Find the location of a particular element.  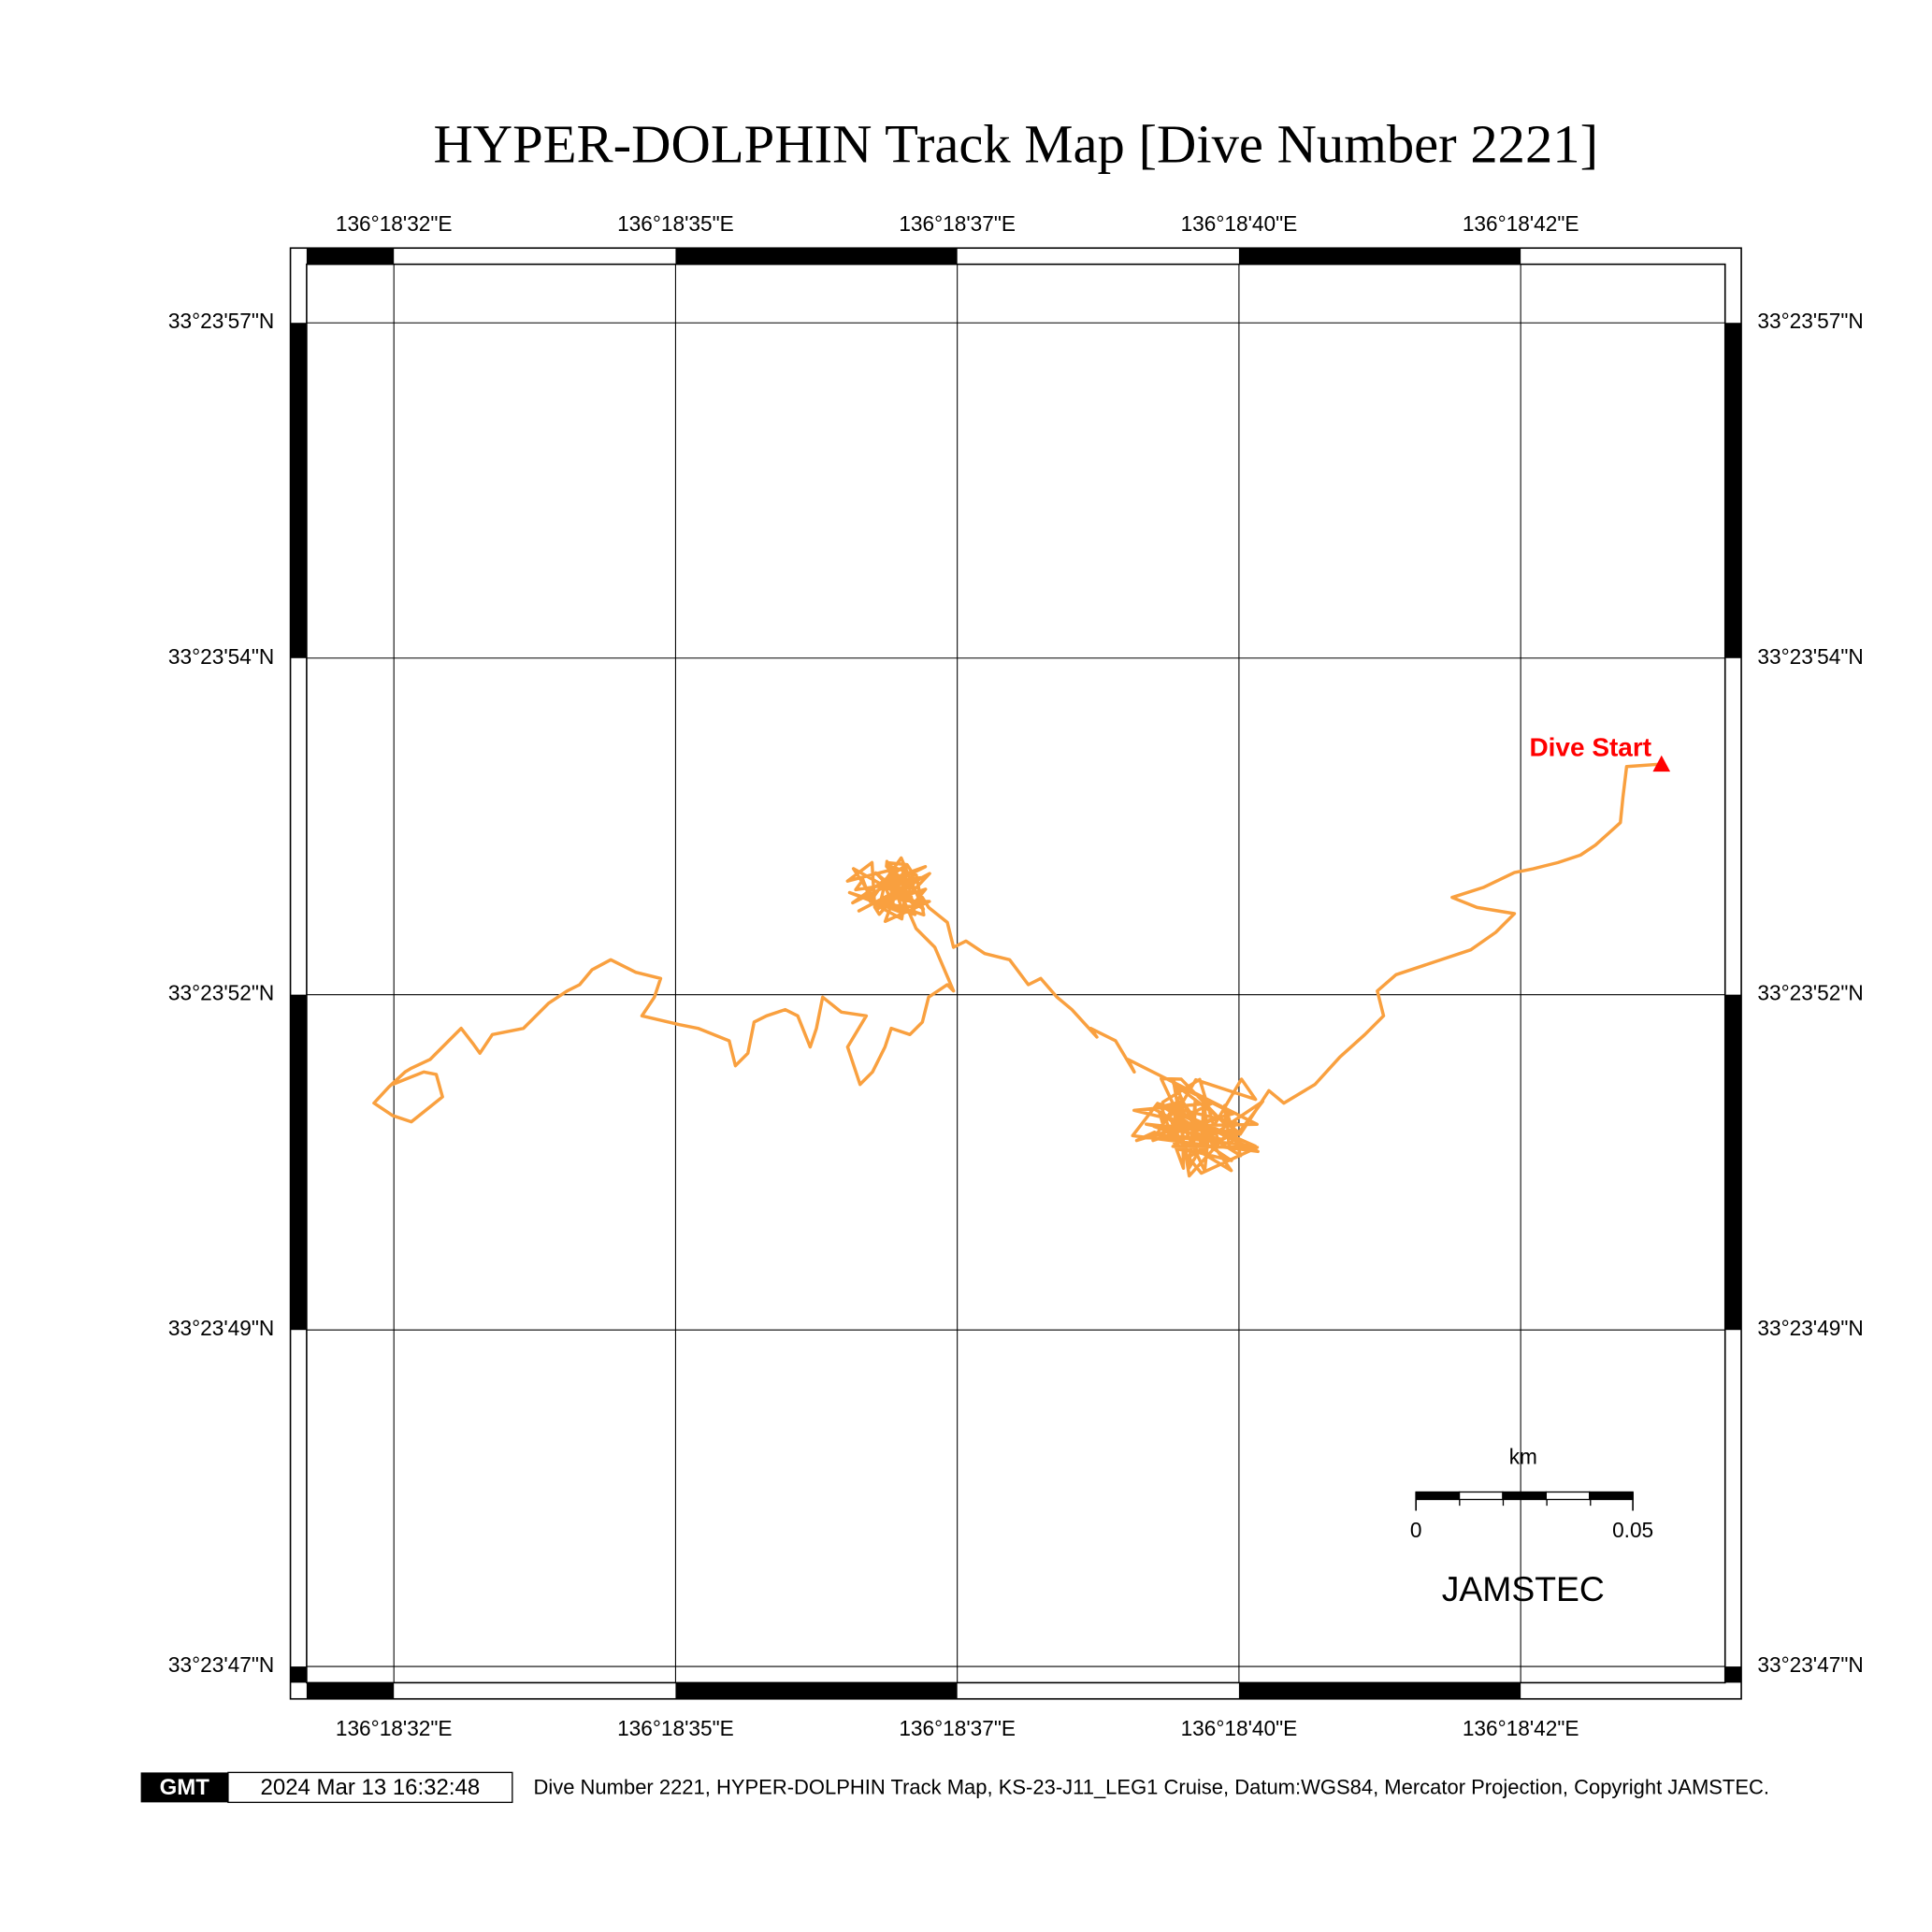

logo: GMT is located at coordinates (185, 1787).